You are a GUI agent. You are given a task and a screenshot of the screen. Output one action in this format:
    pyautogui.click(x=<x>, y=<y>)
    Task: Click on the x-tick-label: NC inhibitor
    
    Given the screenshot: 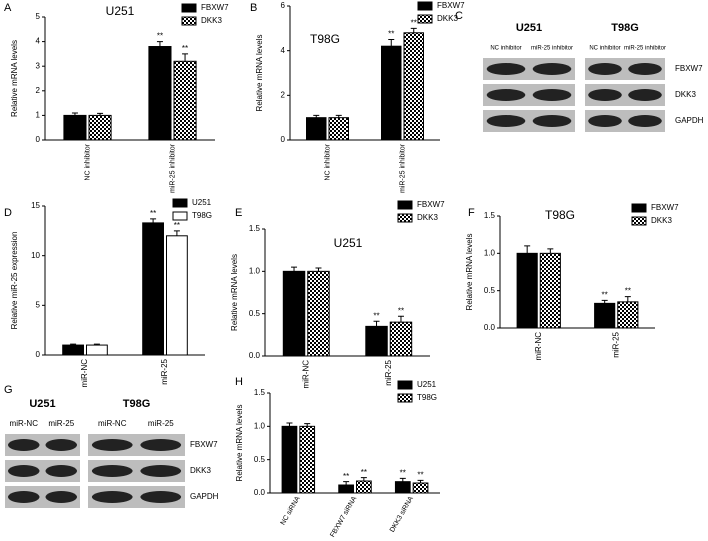 What is the action you would take?
    pyautogui.click(x=327, y=161)
    